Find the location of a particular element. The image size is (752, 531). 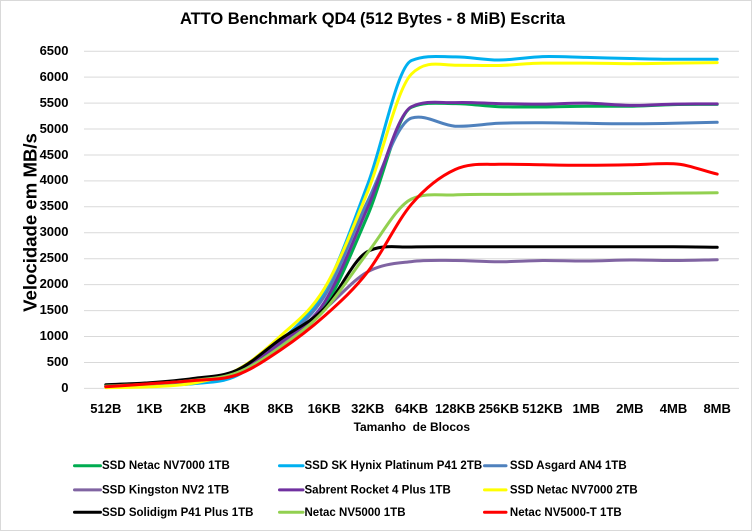

svg-text: SSD SK Hynix Platinum P41 2TB is located at coordinates (394, 466).